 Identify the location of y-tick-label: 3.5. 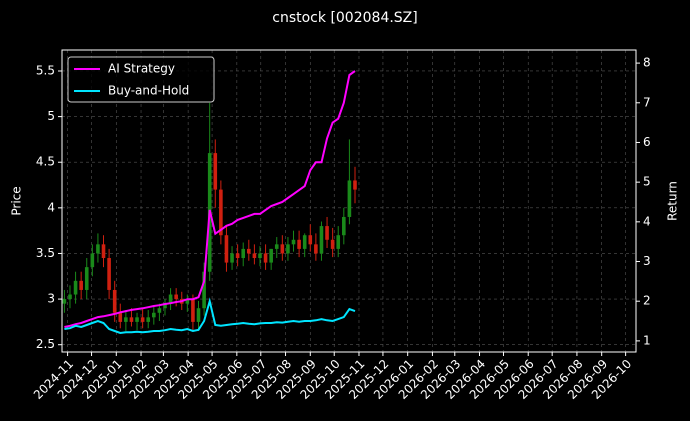
(45, 253).